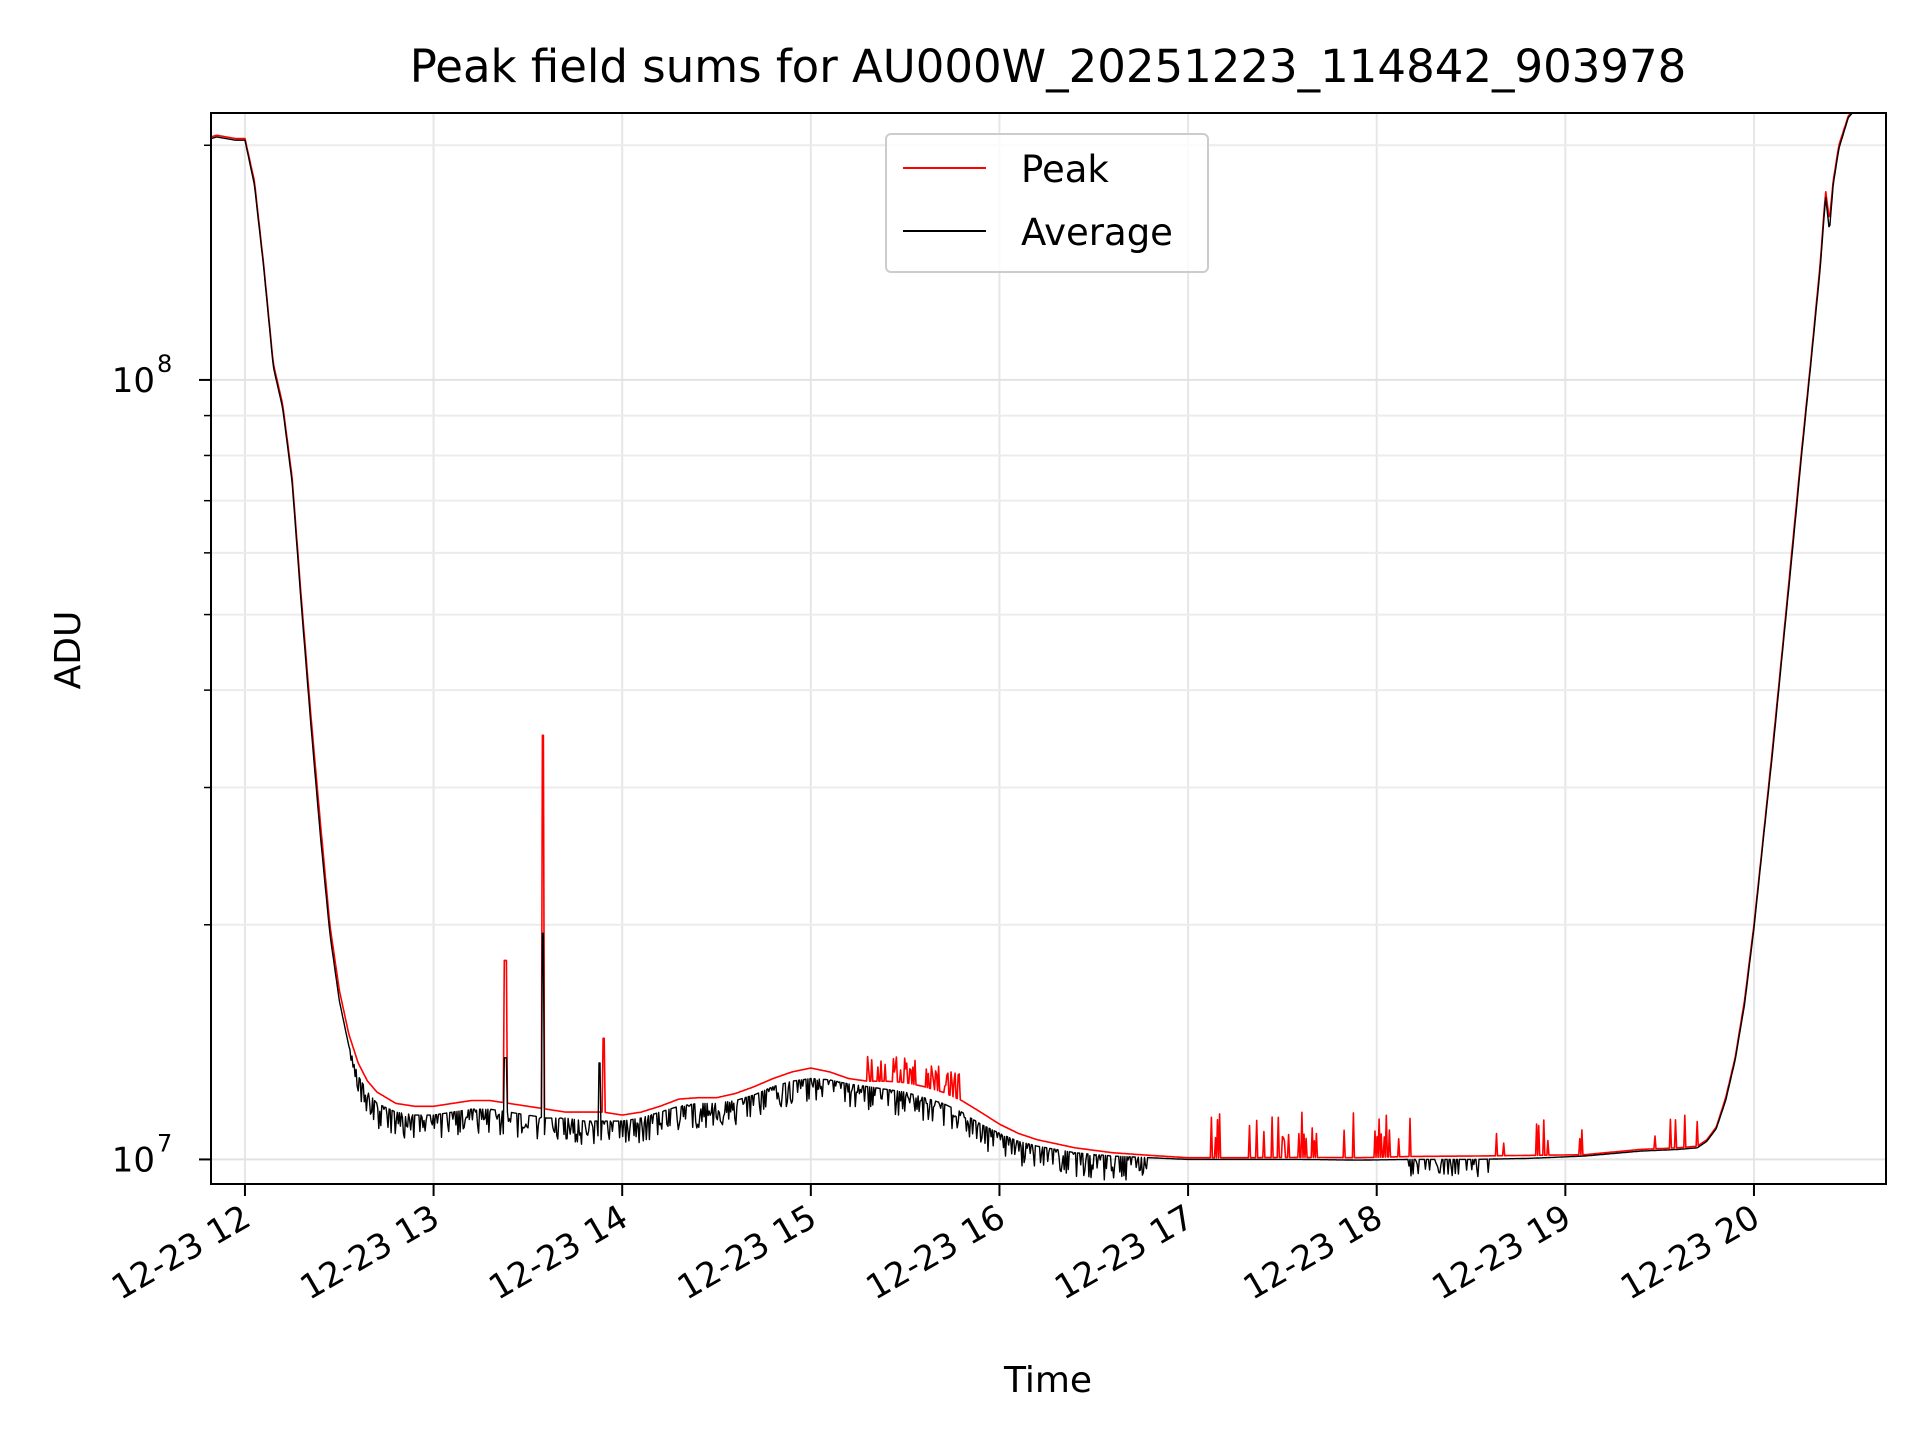 This screenshot has width=1920, height=1440. What do you see at coordinates (1097, 232) in the screenshot?
I see `legend-label-average: Average` at bounding box center [1097, 232].